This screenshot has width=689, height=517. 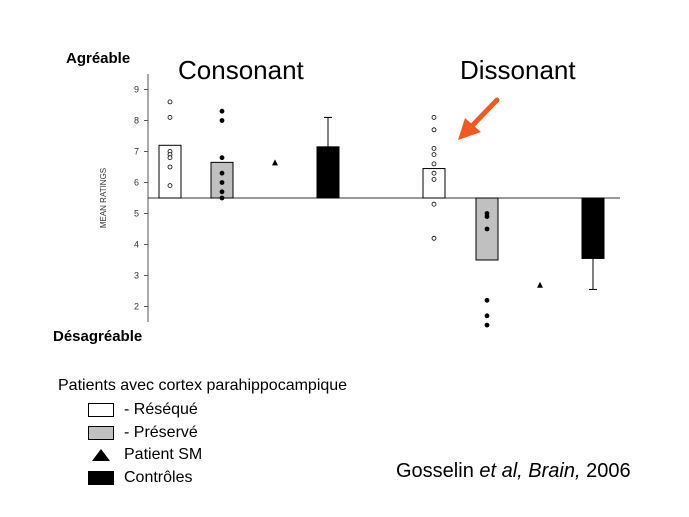 What do you see at coordinates (136, 307) in the screenshot?
I see `y-tick-label: 2` at bounding box center [136, 307].